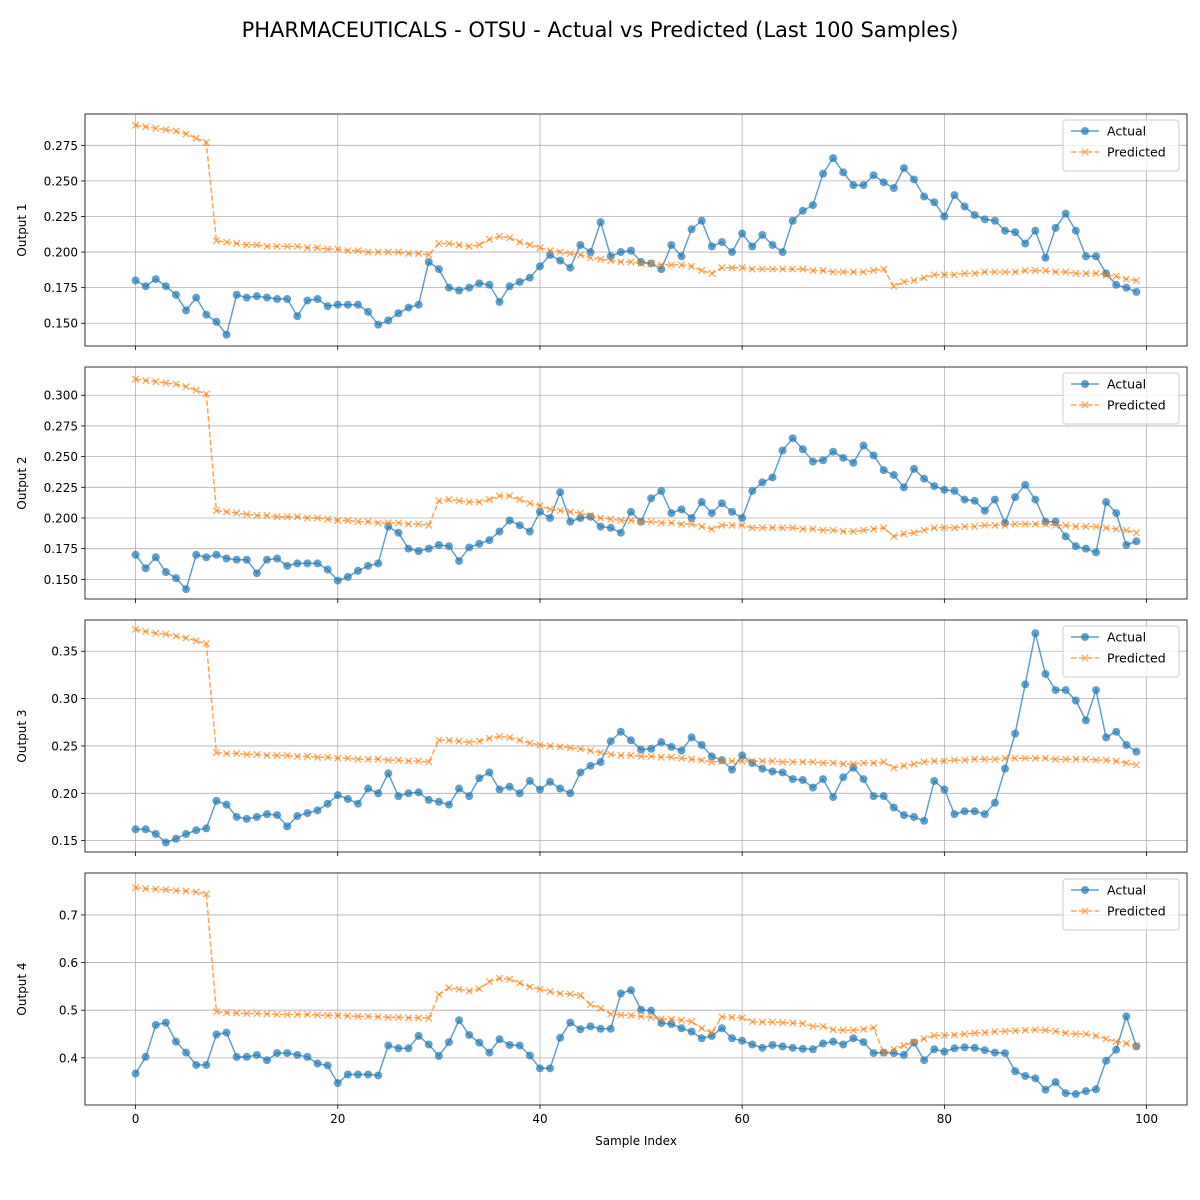  What do you see at coordinates (1085, 384) in the screenshot?
I see `legend-marker` at bounding box center [1085, 384].